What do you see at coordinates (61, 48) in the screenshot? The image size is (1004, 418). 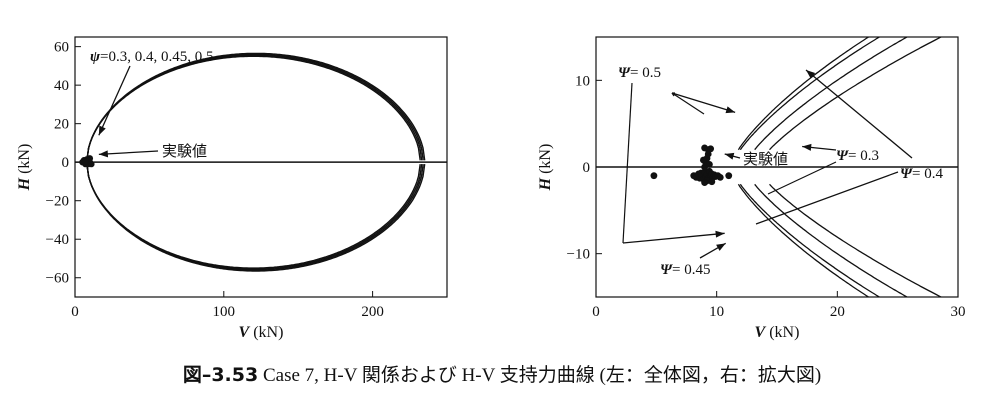 I see `left-y-tick-label: 60` at bounding box center [61, 48].